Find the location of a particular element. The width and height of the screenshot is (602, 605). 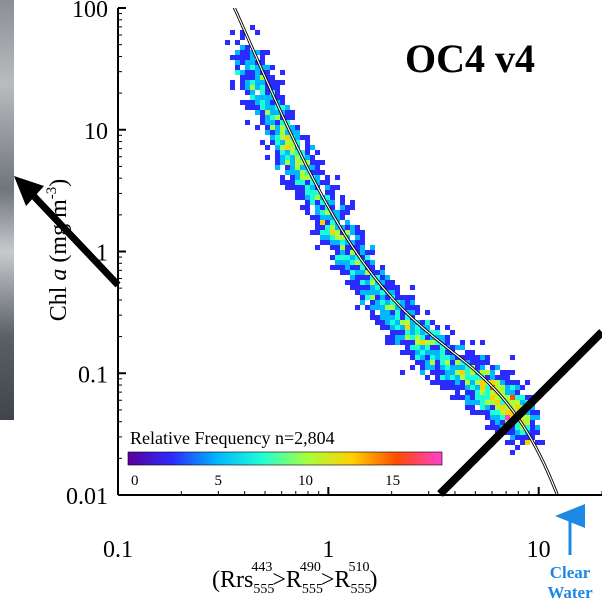

y-tick-label: 0.01 is located at coordinates (87, 497).